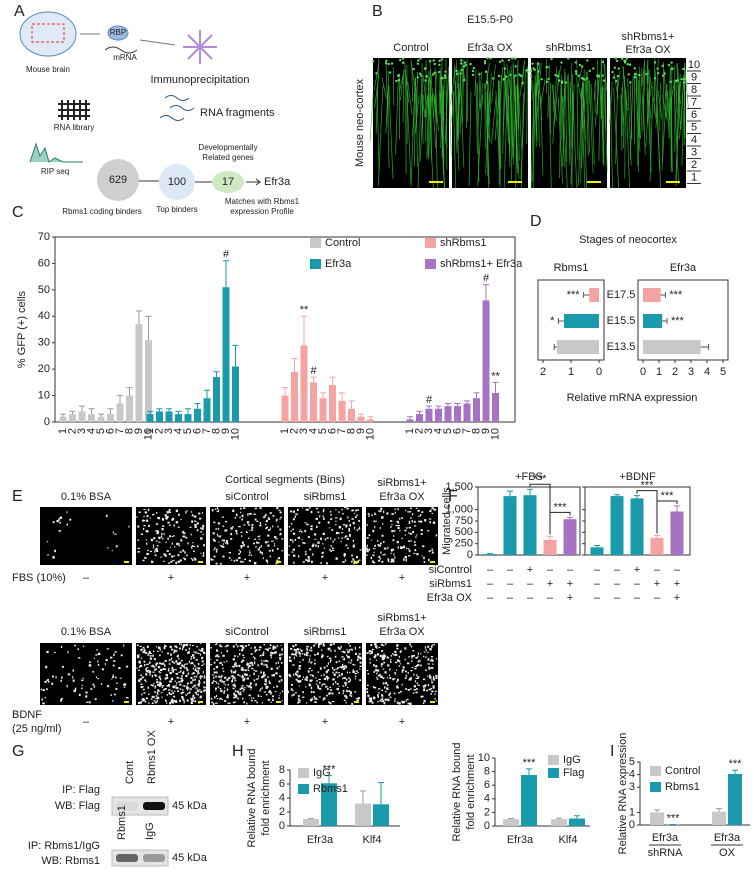 The width and height of the screenshot is (754, 872). What do you see at coordinates (536, 221) in the screenshot?
I see `panel-label: D` at bounding box center [536, 221].